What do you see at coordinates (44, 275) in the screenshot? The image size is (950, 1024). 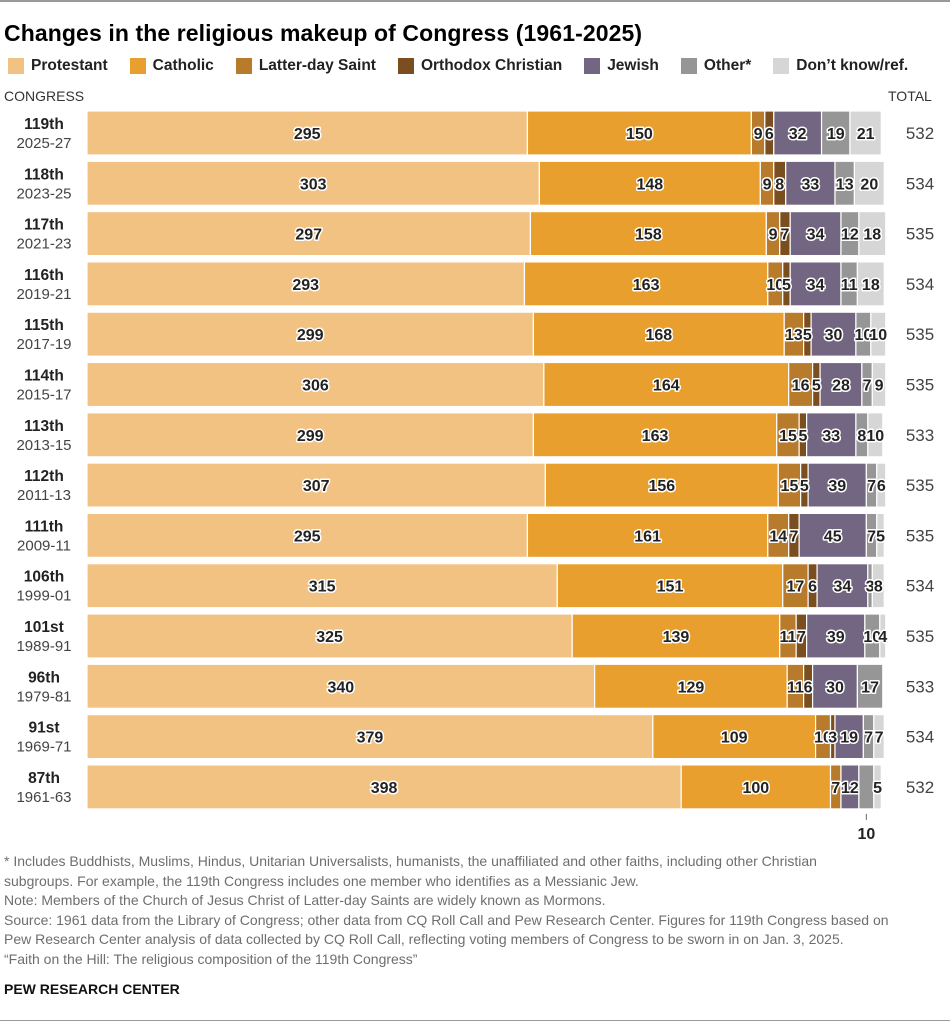 I see `congress-label: 116th` at bounding box center [44, 275].